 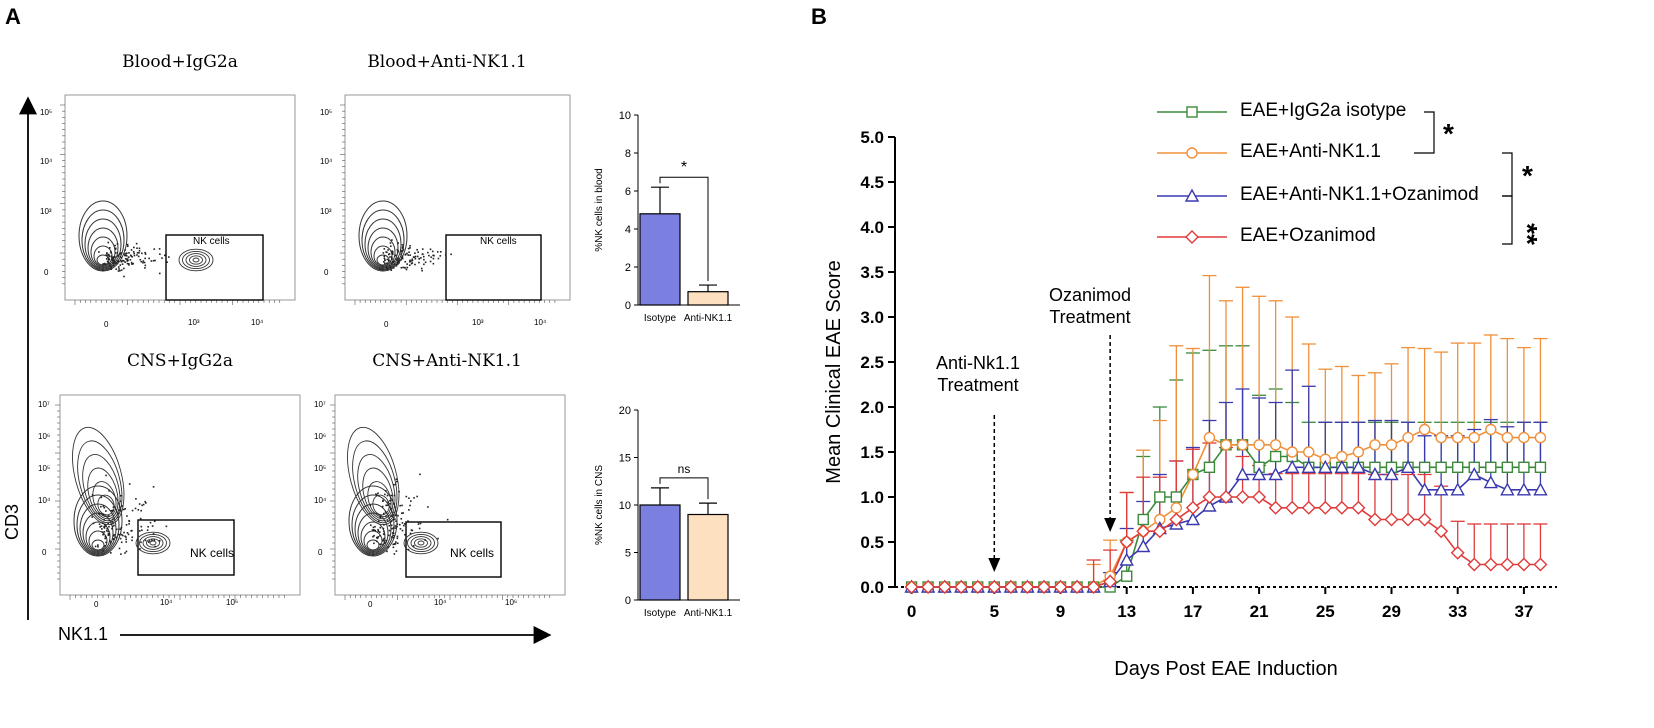 I want to click on flow-title-blood-igg2a: Blood+IgG2a, so click(x=180, y=62).